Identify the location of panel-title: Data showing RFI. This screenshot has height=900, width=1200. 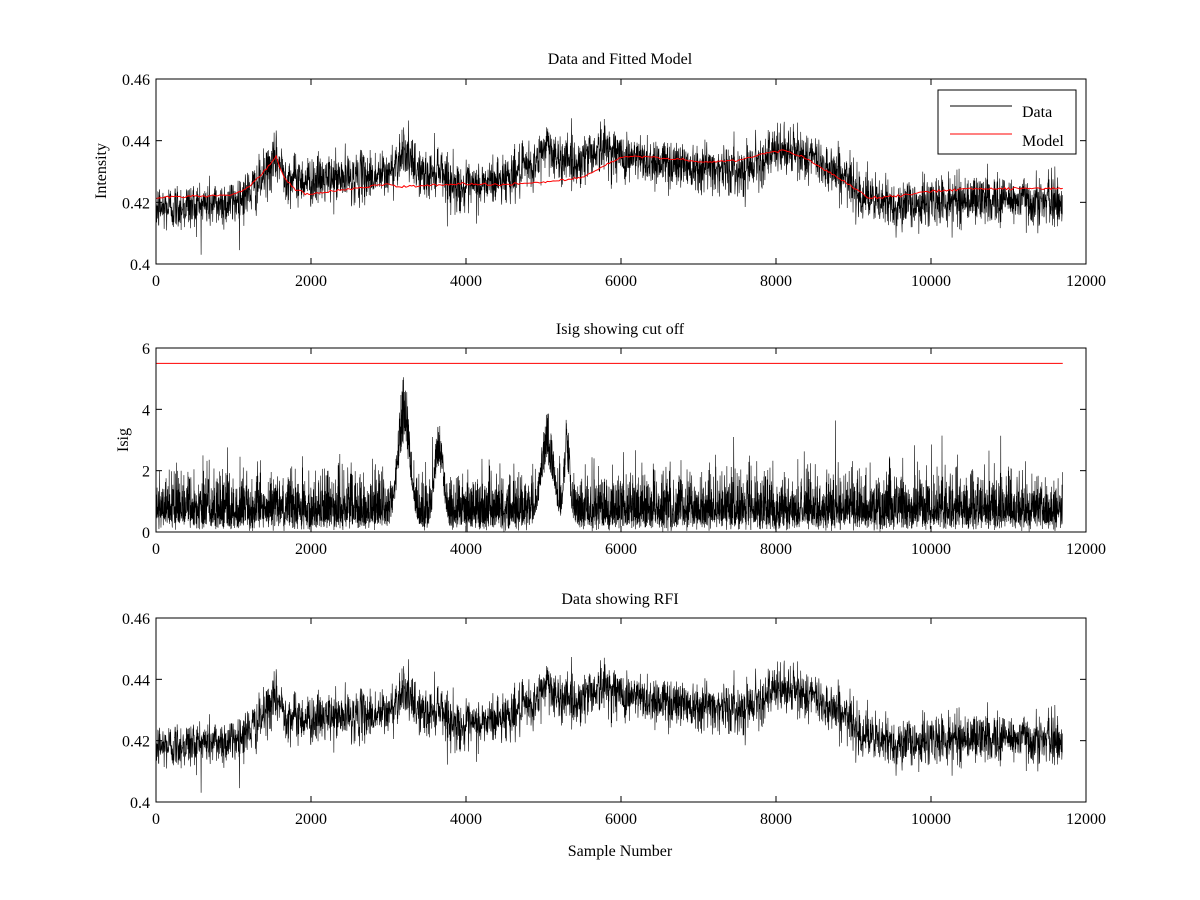
(619, 599).